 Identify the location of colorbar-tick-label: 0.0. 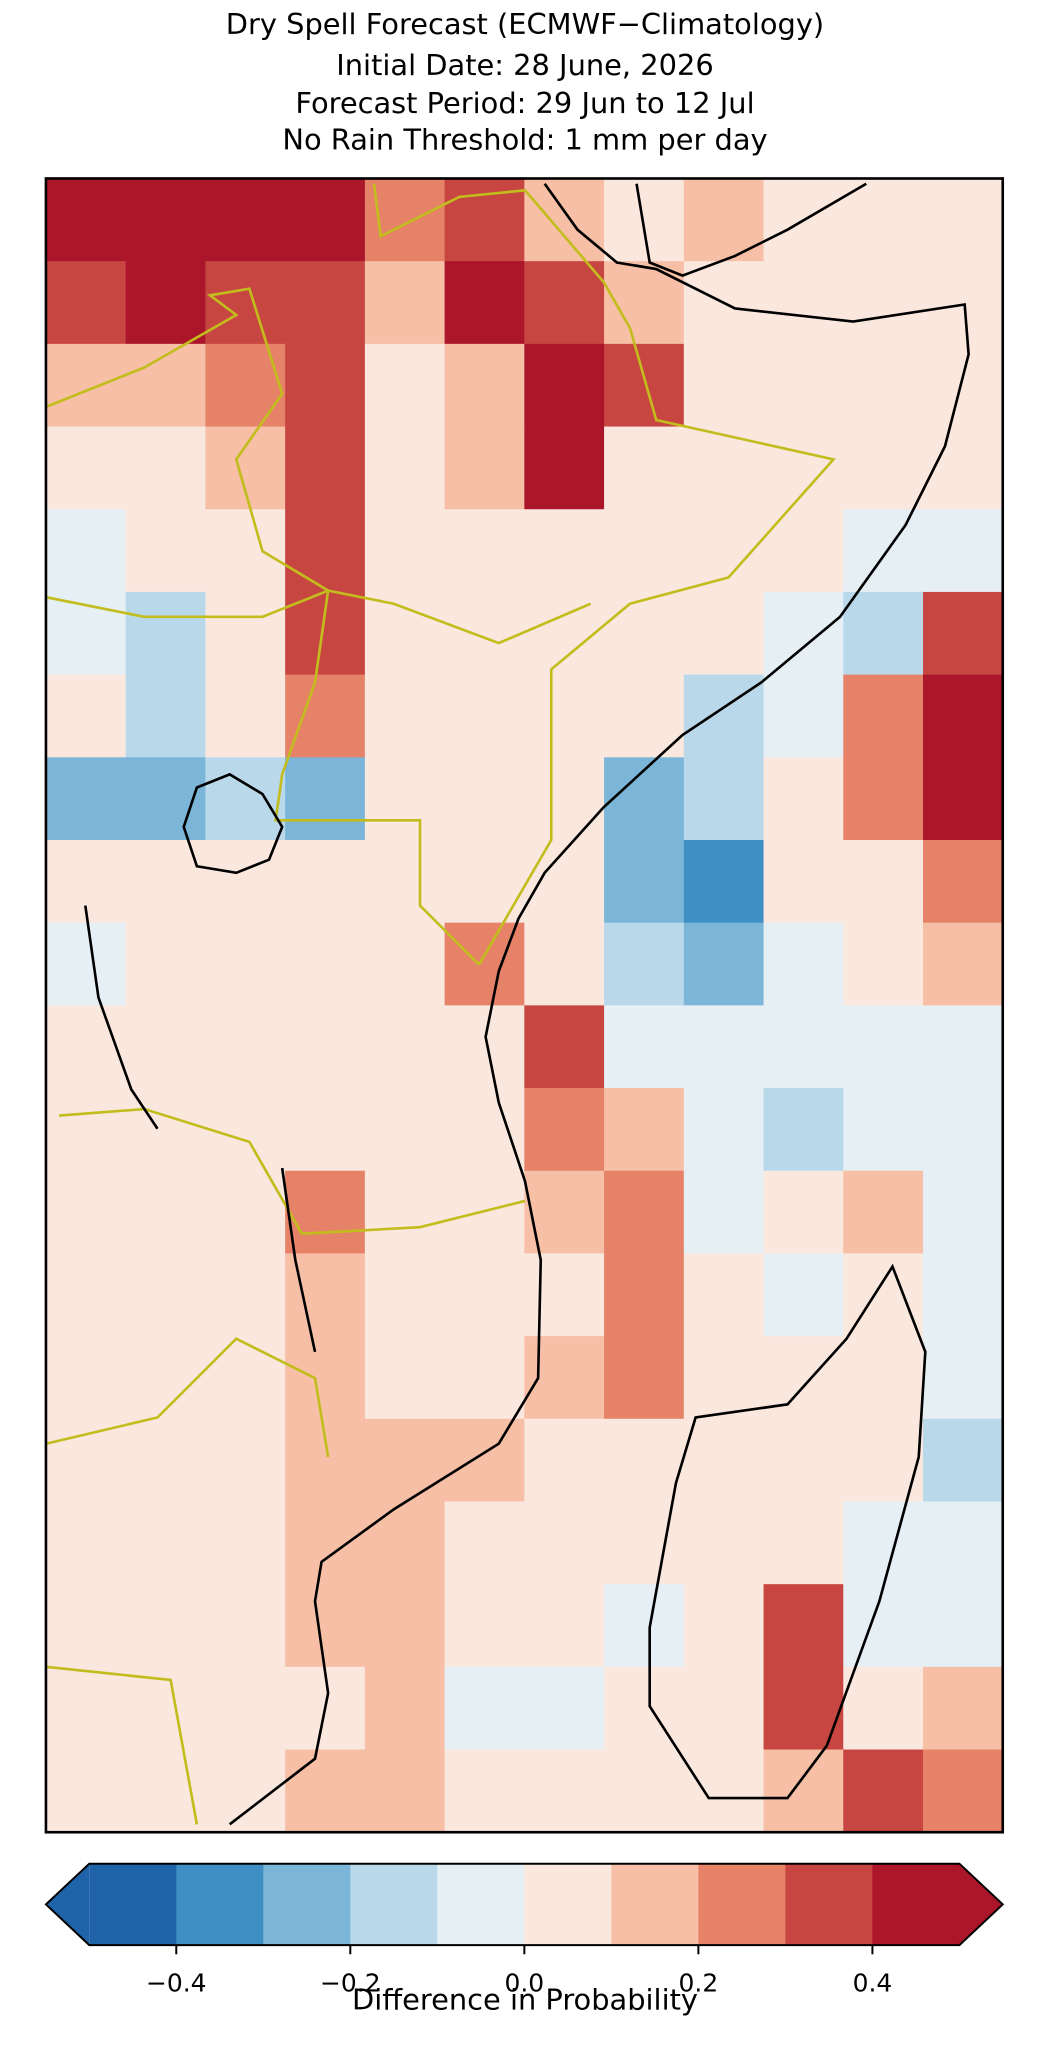
(525, 1982).